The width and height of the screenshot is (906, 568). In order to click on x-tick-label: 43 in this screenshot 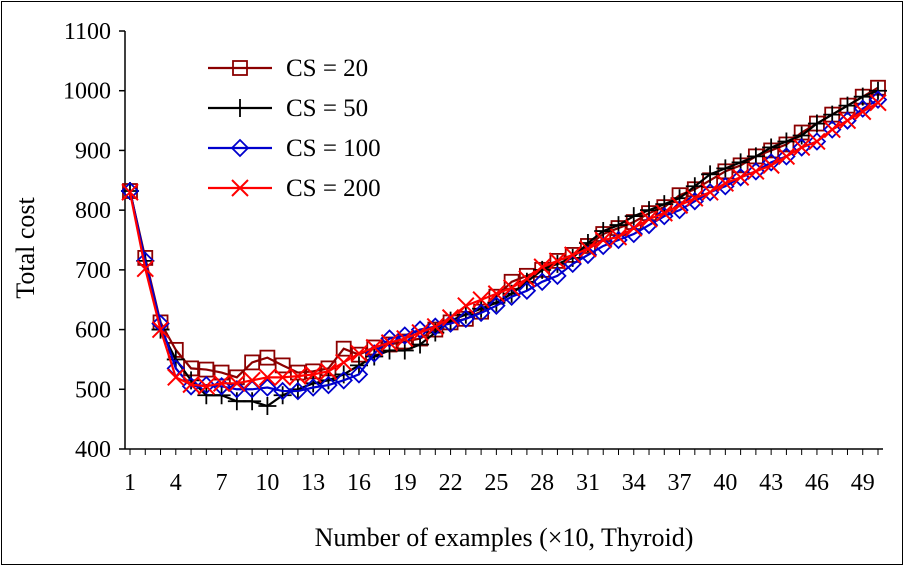, I will do `click(771, 483)`.